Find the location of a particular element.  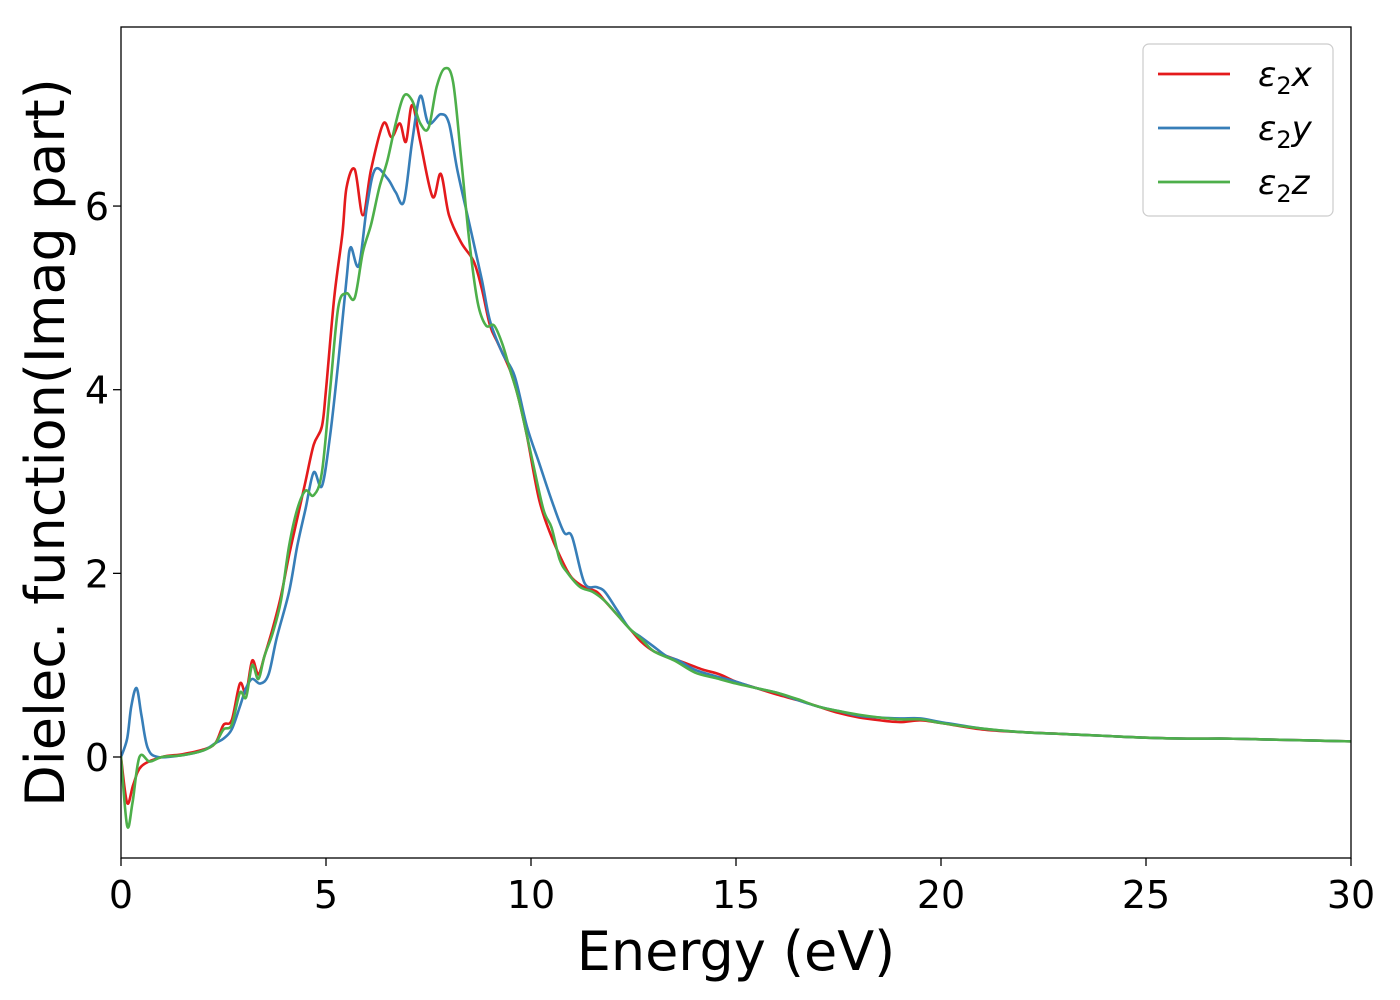

x-tick-label: 10 is located at coordinates (531, 895).